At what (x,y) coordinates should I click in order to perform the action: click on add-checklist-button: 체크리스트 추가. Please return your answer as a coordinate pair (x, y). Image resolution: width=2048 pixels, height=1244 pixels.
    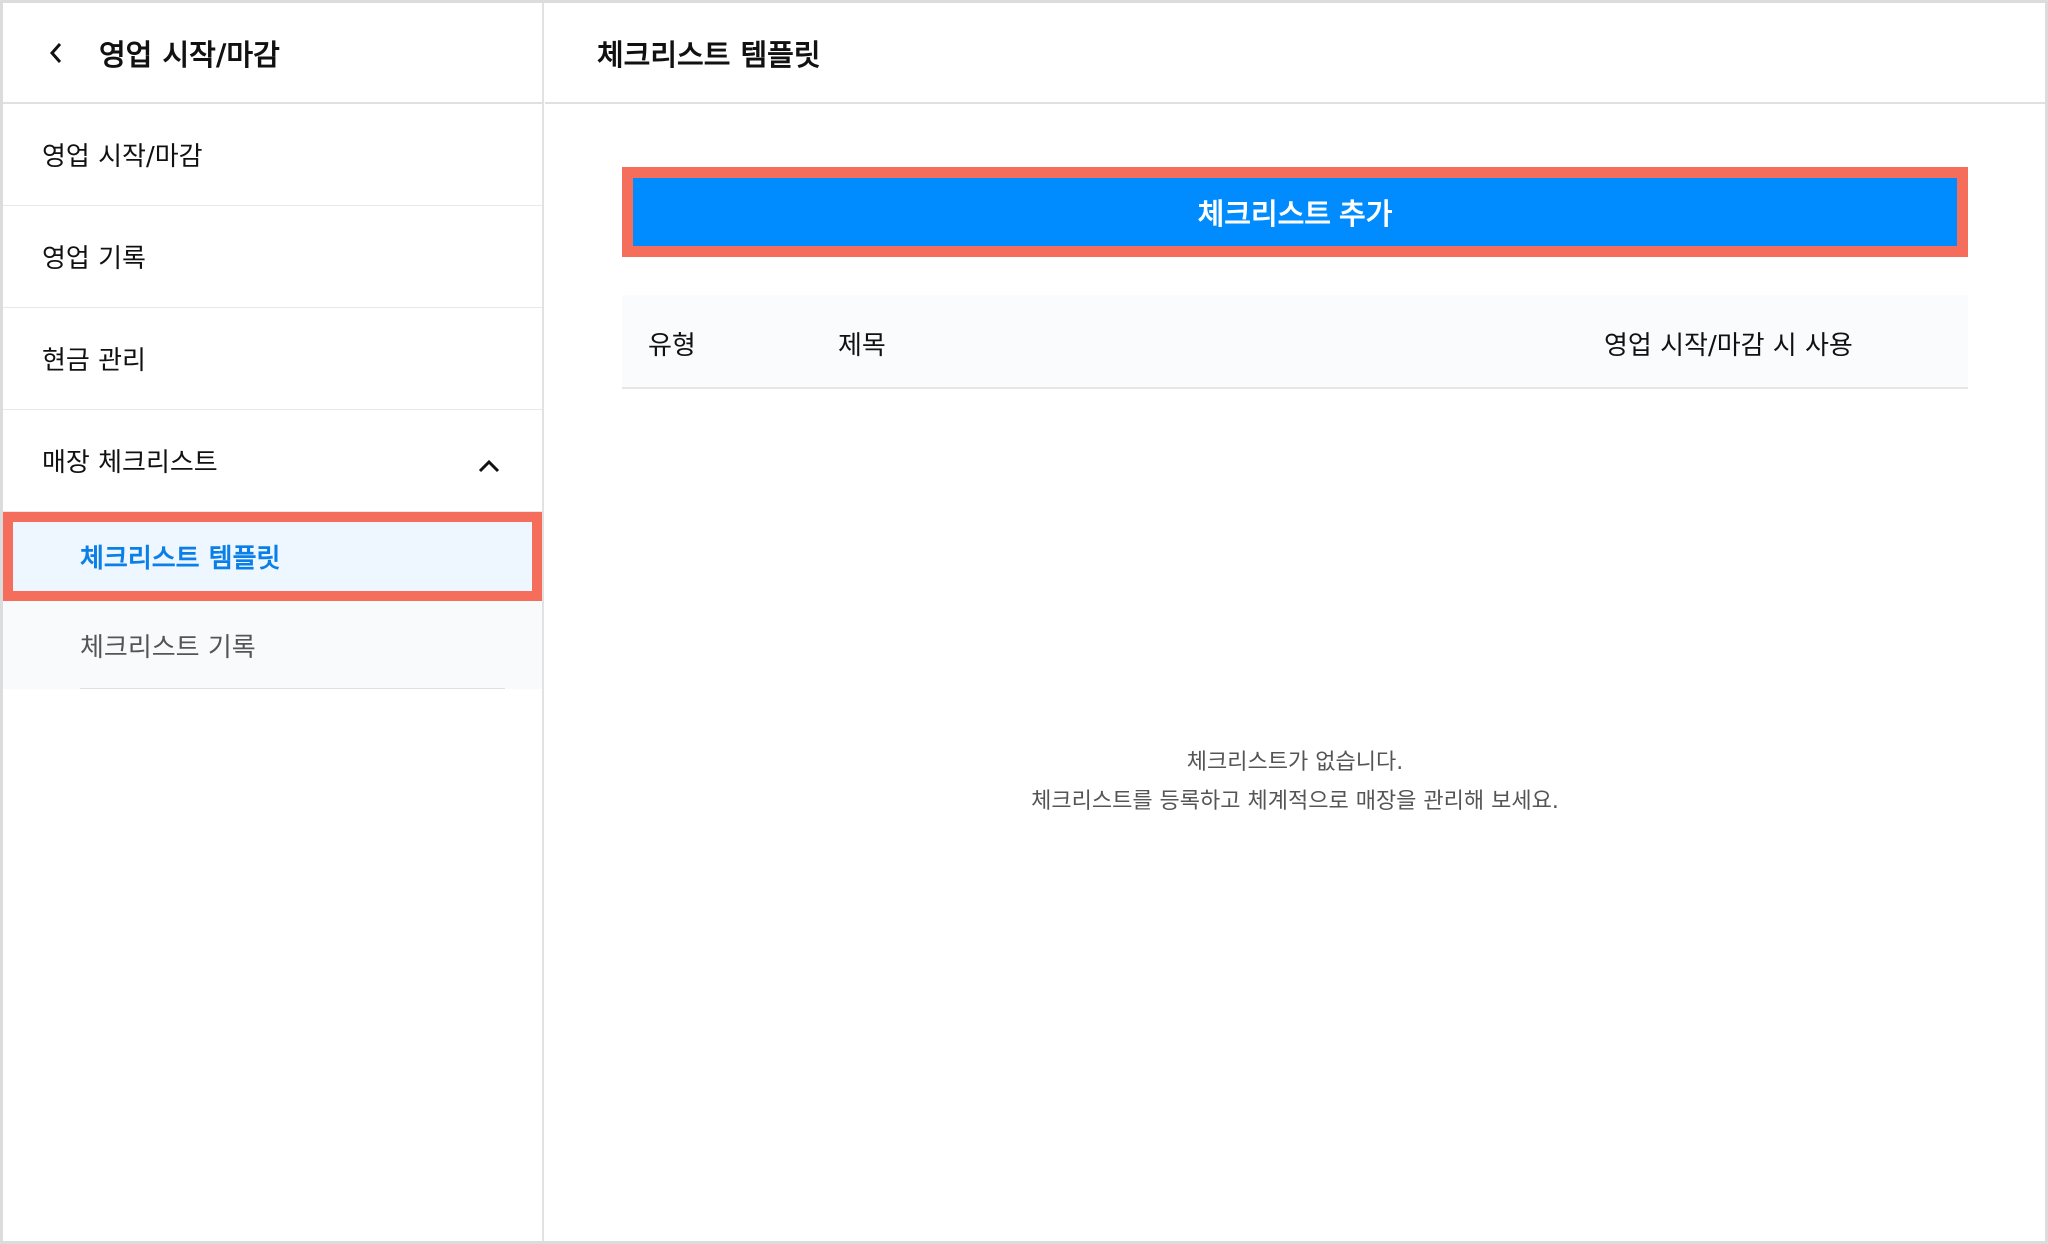
    Looking at the image, I should click on (1295, 212).